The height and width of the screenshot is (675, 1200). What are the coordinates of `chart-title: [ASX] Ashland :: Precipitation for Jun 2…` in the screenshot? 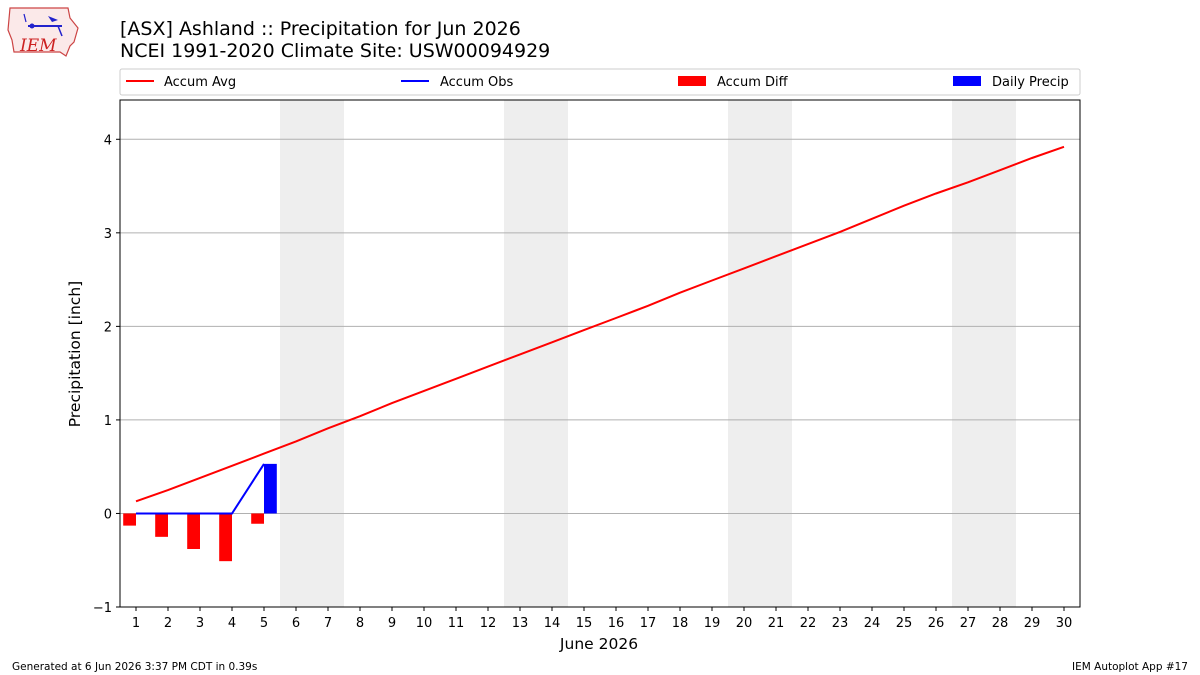 It's located at (320, 29).